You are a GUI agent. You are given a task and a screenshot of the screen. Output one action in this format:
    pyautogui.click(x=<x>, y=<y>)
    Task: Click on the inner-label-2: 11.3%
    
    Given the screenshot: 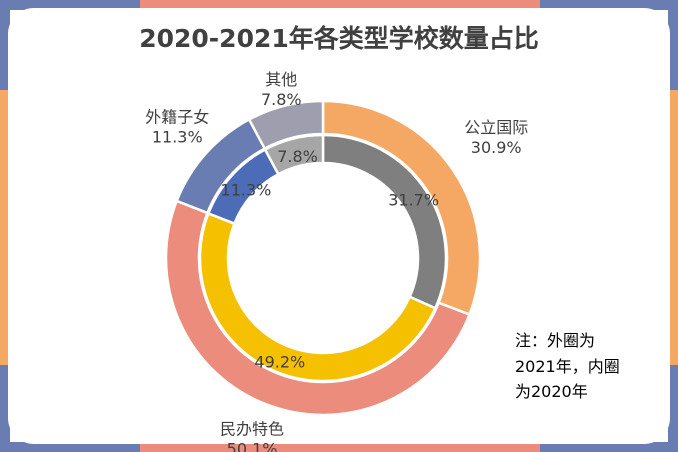 What is the action you would take?
    pyautogui.click(x=246, y=190)
    